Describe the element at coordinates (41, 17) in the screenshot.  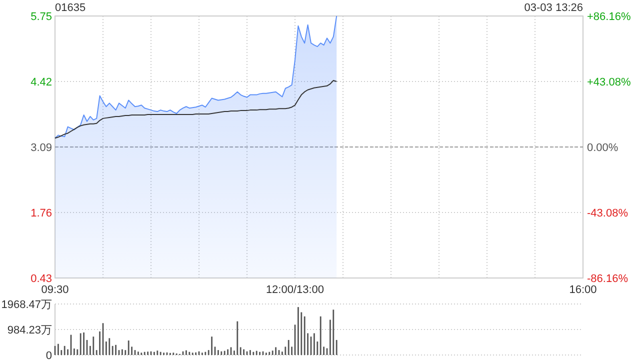
I see `y-tick-label: 5.75` at that location.